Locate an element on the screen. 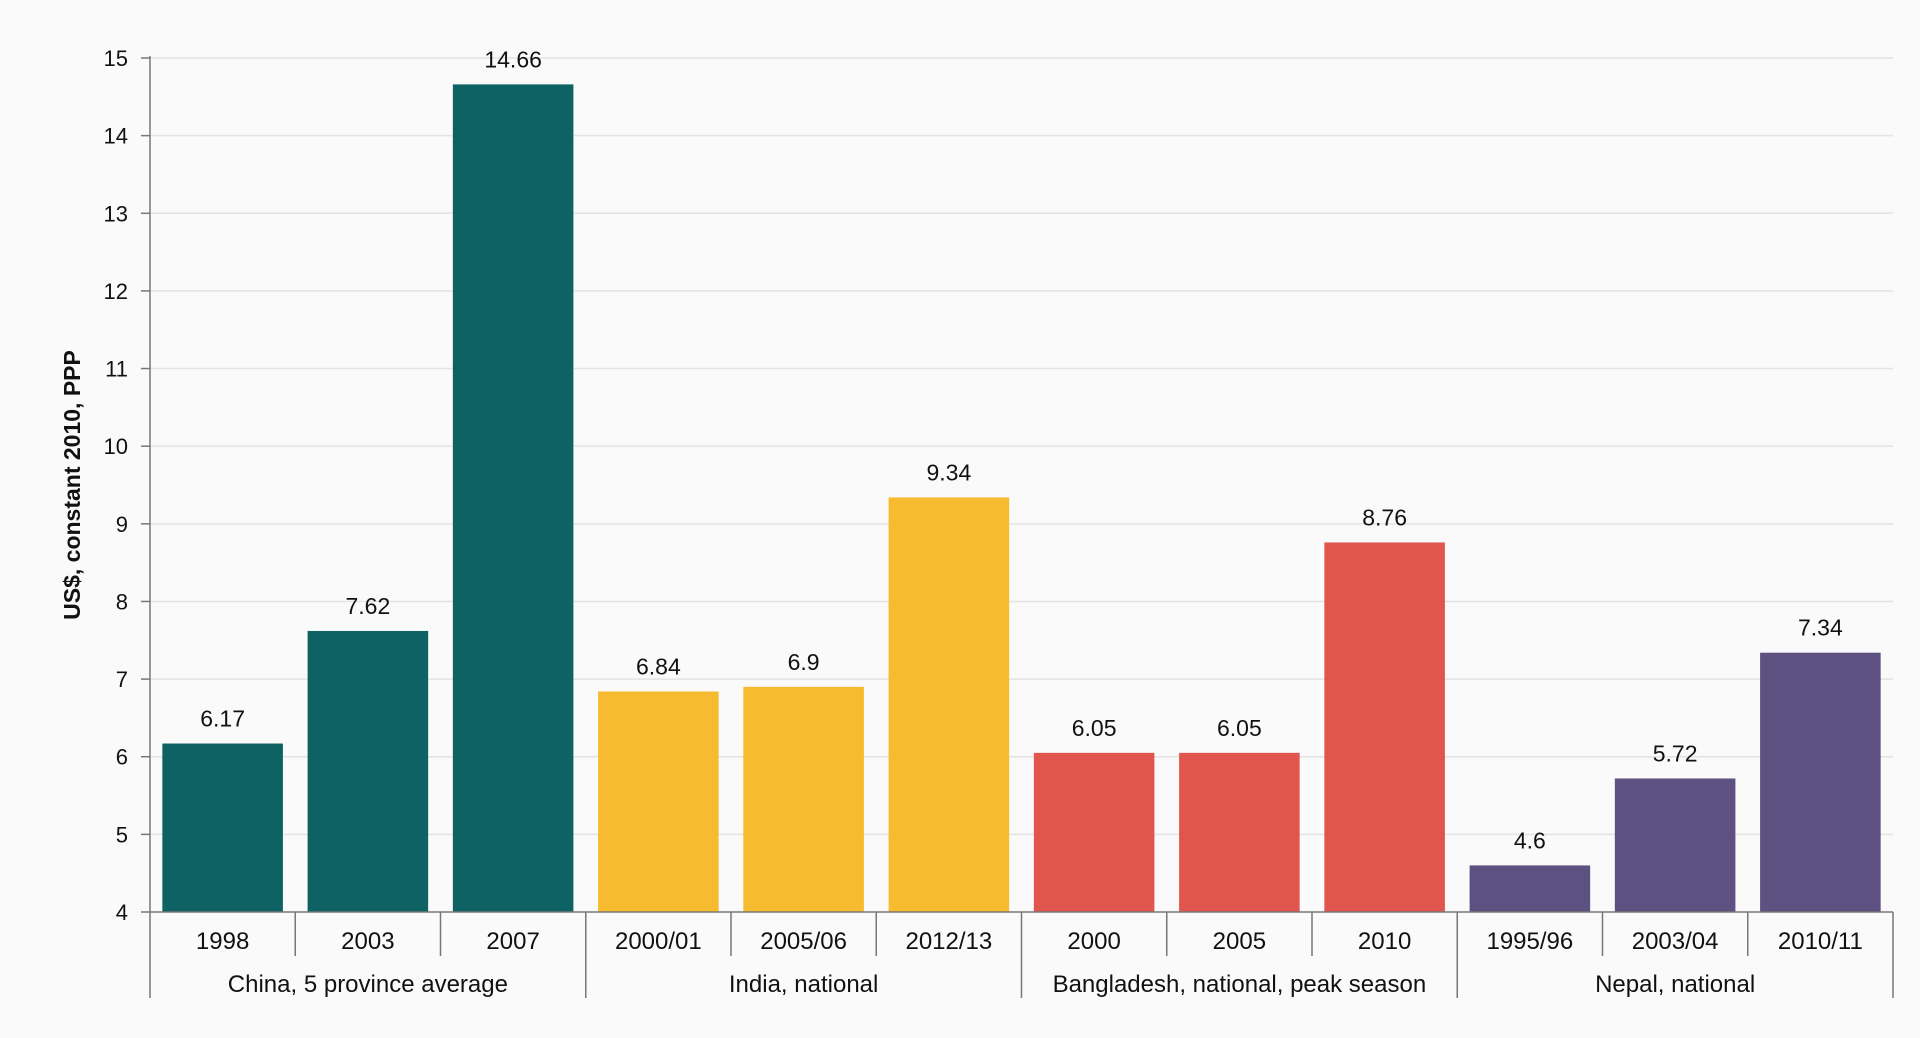 The height and width of the screenshot is (1038, 1920). category-label: 2003/04 is located at coordinates (1675, 941).